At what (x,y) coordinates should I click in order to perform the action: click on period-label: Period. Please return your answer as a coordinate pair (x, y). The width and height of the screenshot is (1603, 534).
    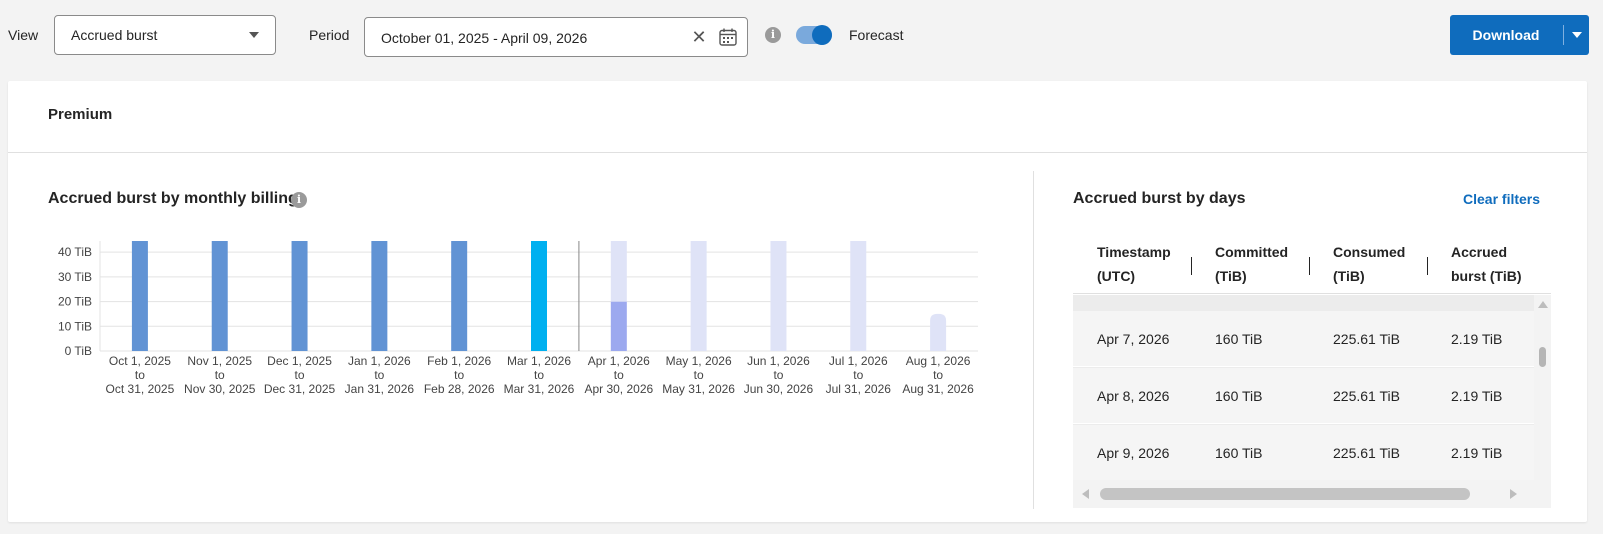
    Looking at the image, I should click on (329, 35).